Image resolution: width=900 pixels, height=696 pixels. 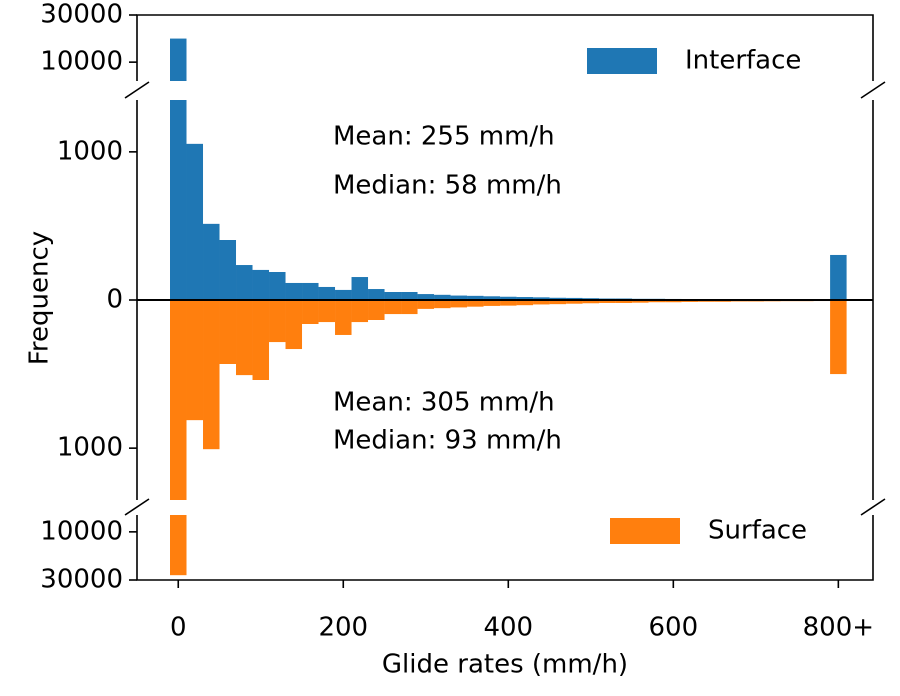 What do you see at coordinates (444, 403) in the screenshot?
I see `annotation: Mean: 305 mm/h` at bounding box center [444, 403].